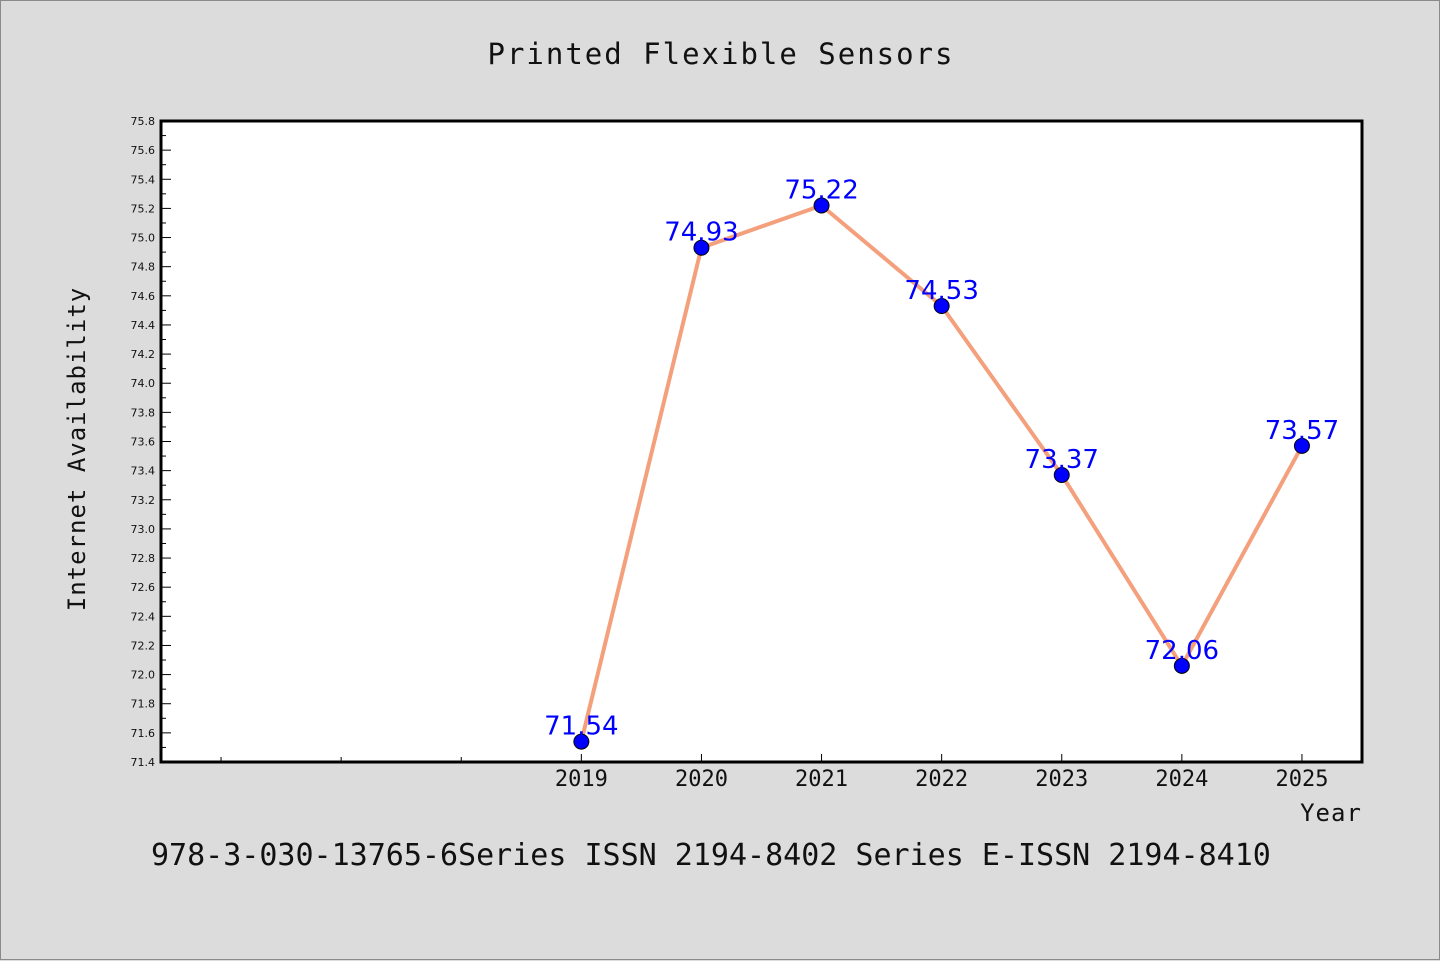 Image resolution: width=1440 pixels, height=961 pixels. I want to click on data-label: 71.54, so click(581, 727).